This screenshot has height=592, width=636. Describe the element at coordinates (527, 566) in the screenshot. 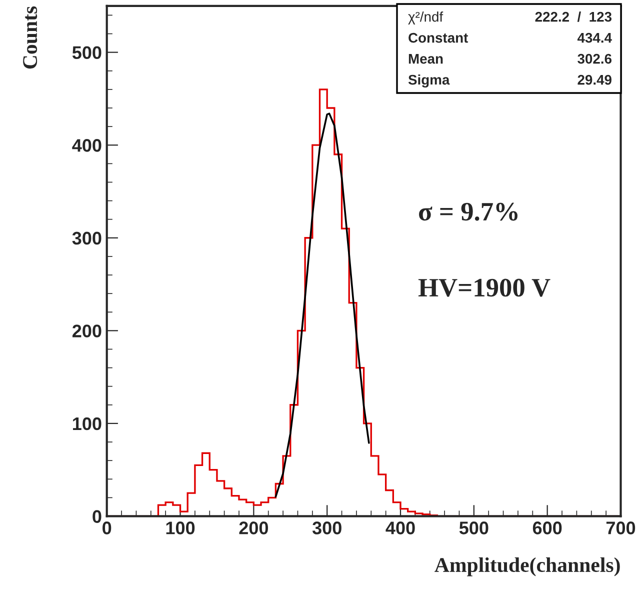

I see `x-axis-title: Amplitude(channels)` at that location.